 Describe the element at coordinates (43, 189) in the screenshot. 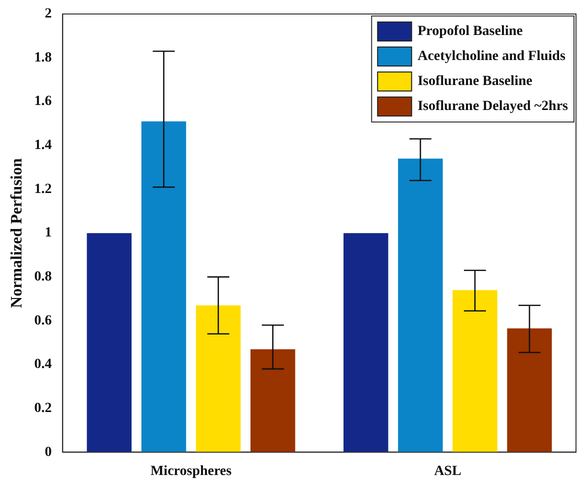

I see `y-tick-label: 1.2` at that location.